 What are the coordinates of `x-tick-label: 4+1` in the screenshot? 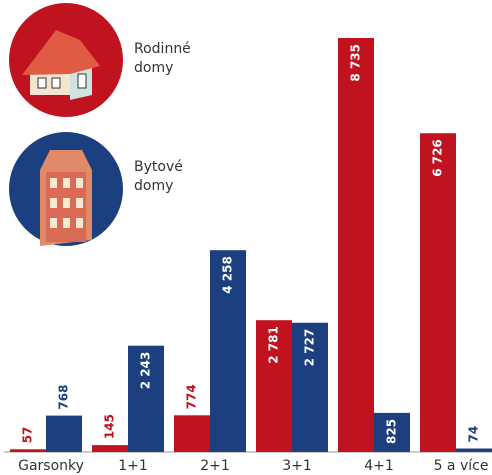 It's located at (379, 466).